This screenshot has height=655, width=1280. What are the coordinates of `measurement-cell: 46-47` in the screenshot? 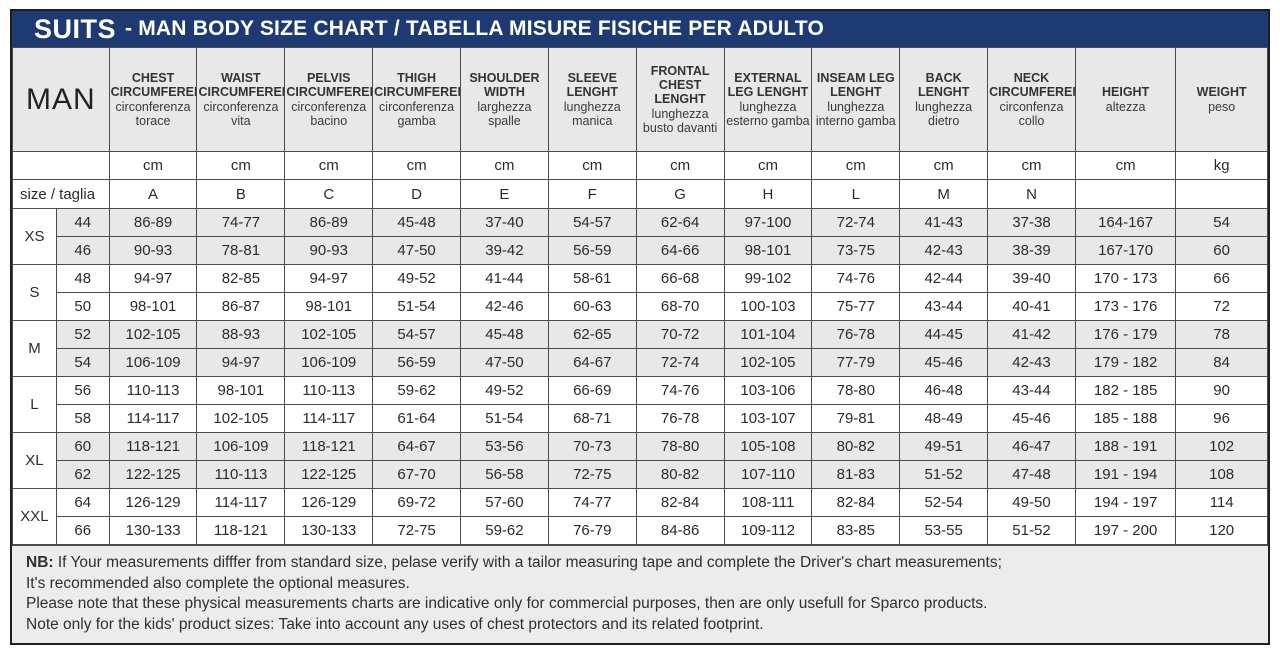 It's located at (1031, 446).